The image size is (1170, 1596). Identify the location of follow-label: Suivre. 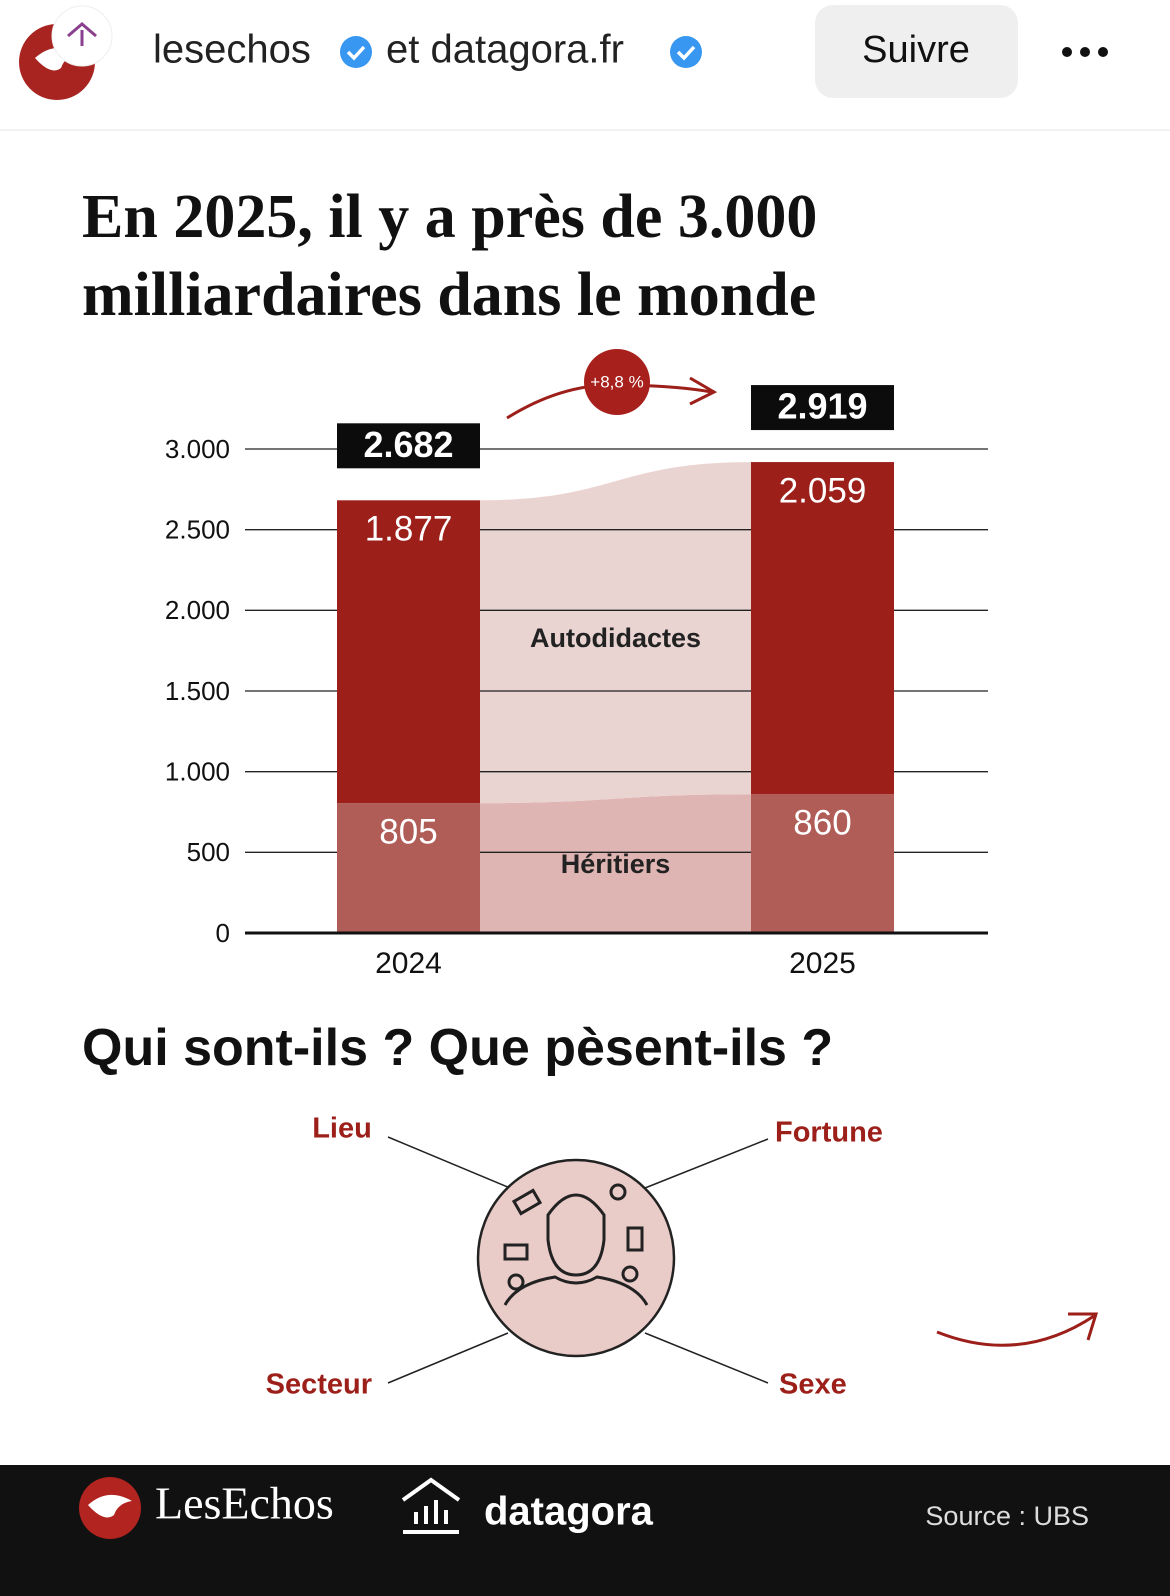
(916, 50).